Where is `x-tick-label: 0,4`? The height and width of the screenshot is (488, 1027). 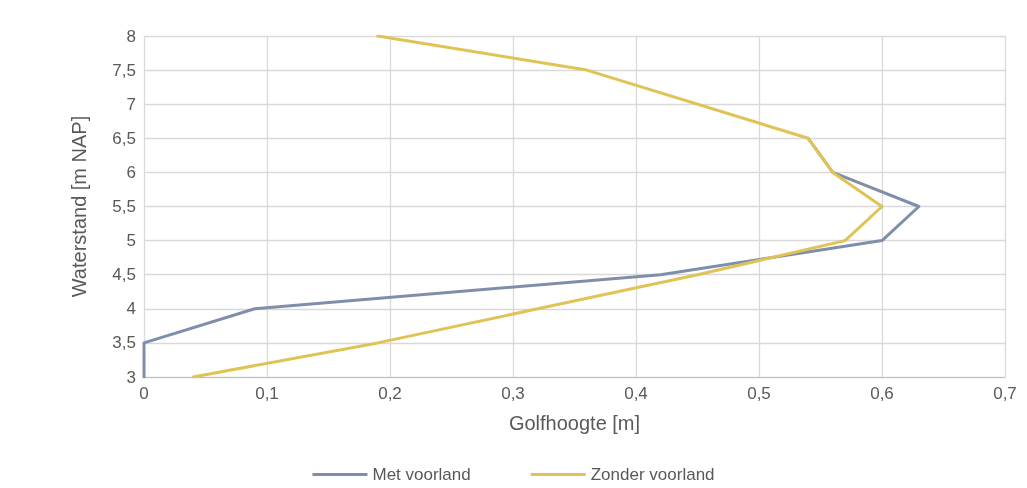 x-tick-label: 0,4 is located at coordinates (636, 393).